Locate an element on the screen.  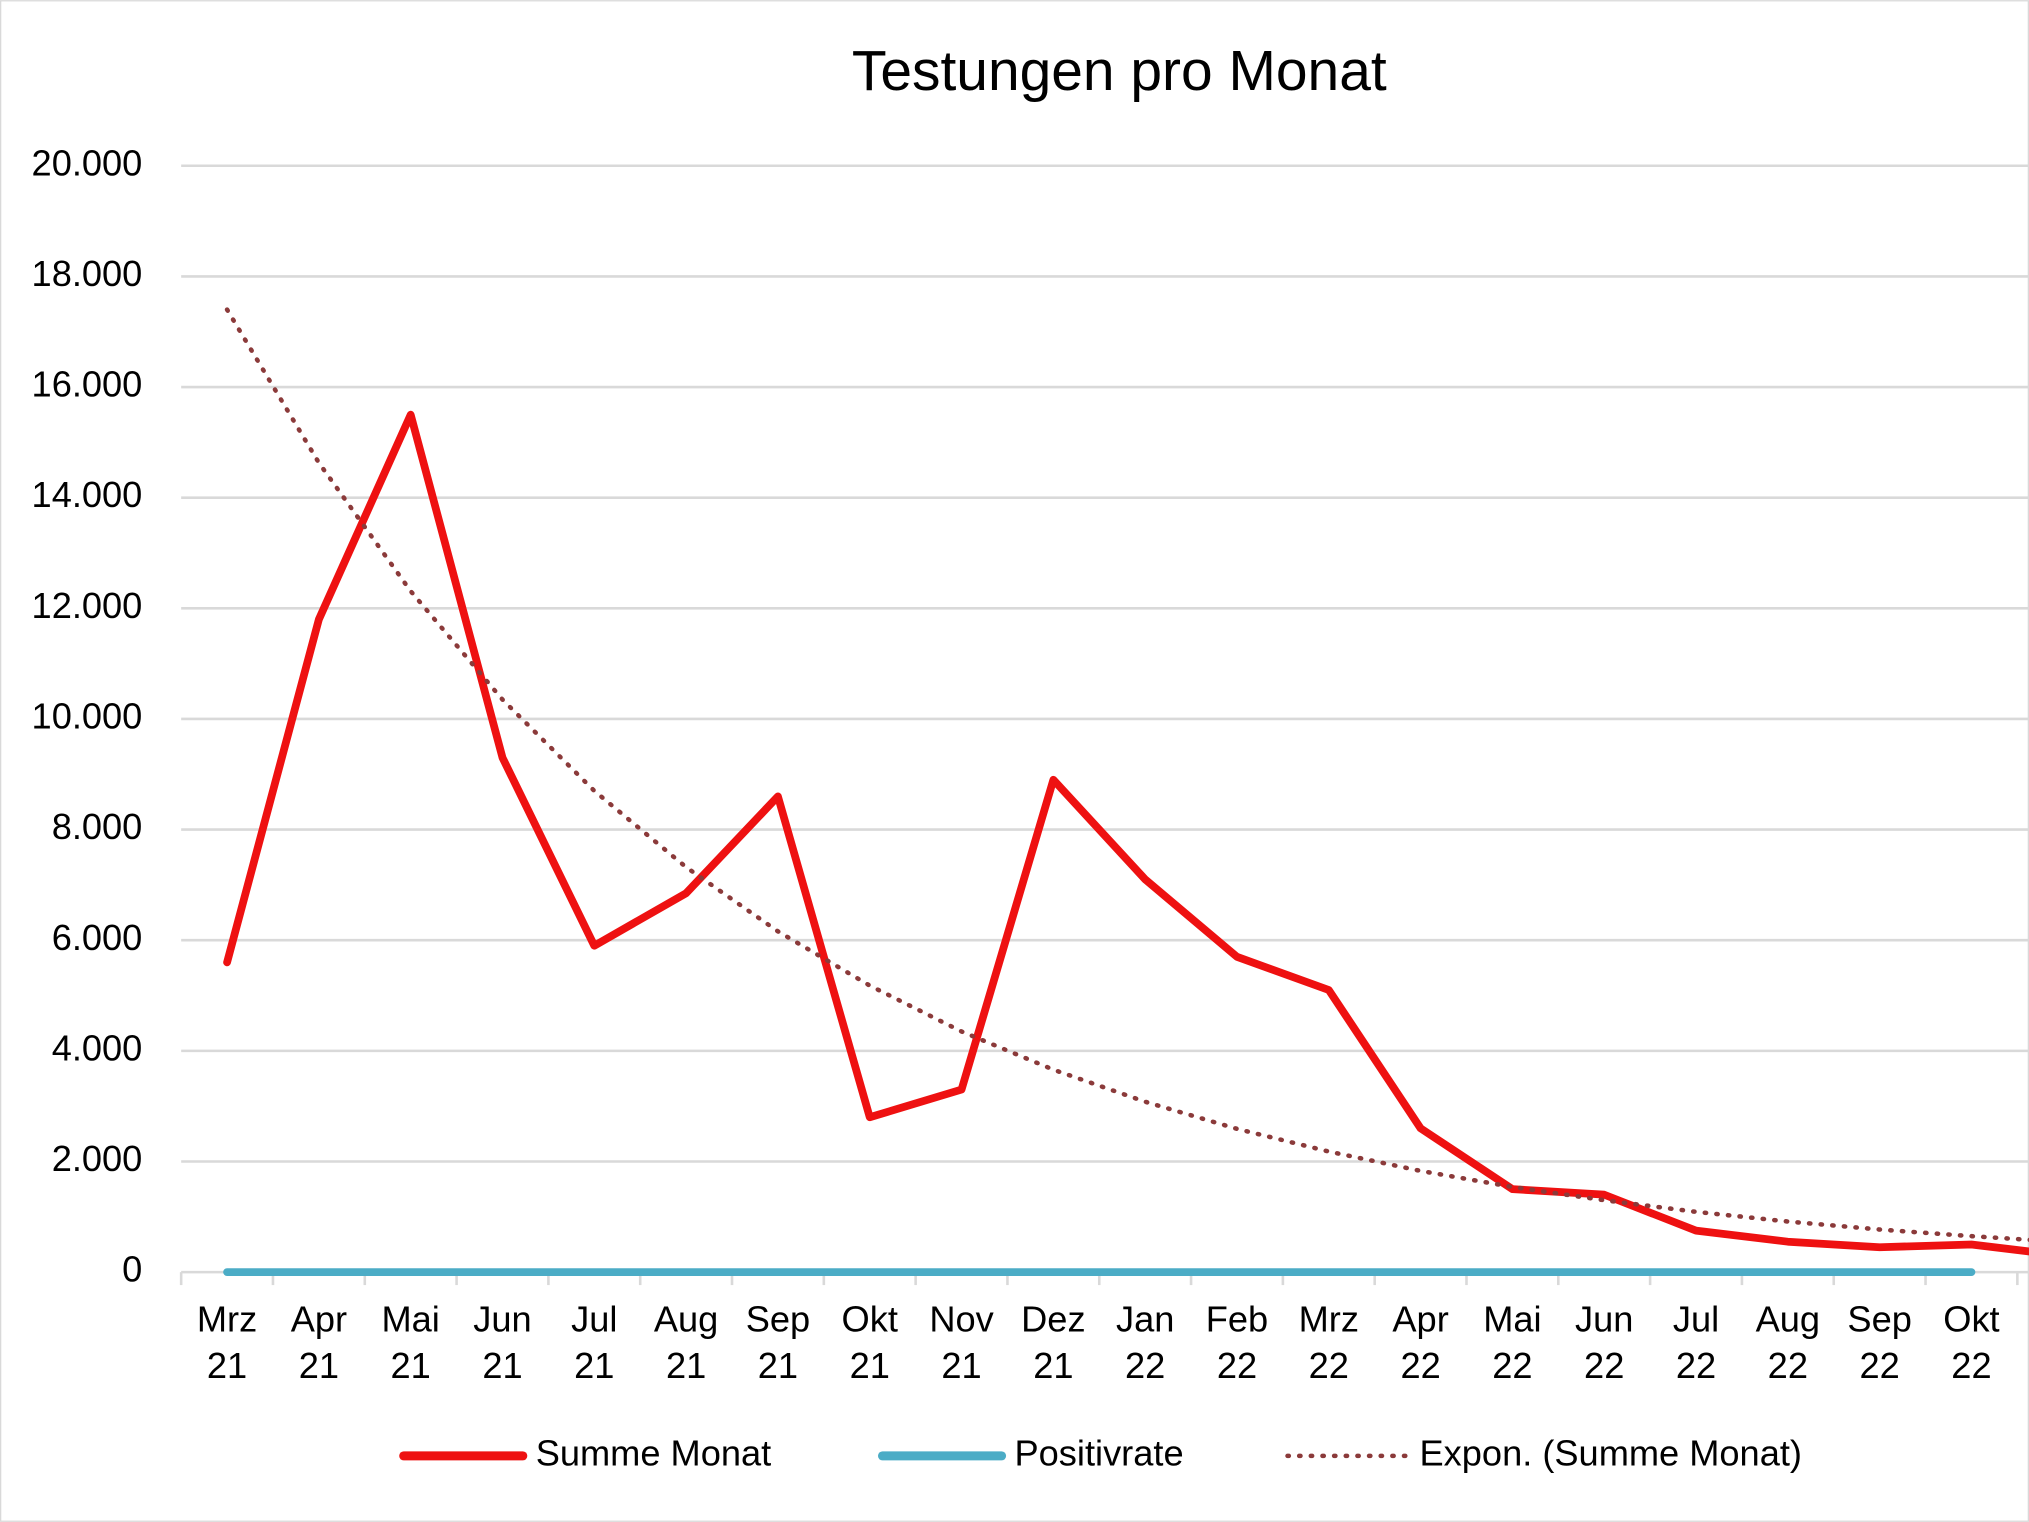
x-tick-label: Jul 22 is located at coordinates (1696, 1342).